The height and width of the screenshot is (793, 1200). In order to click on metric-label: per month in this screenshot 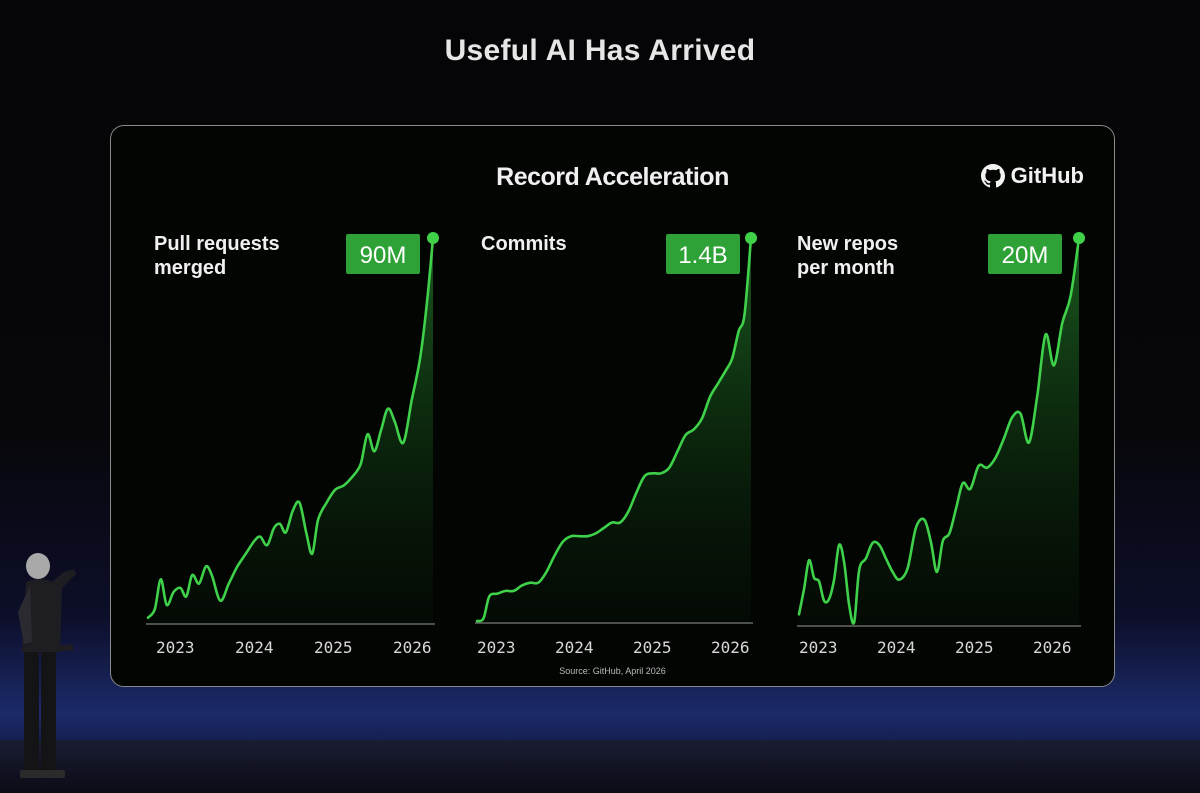, I will do `click(846, 268)`.